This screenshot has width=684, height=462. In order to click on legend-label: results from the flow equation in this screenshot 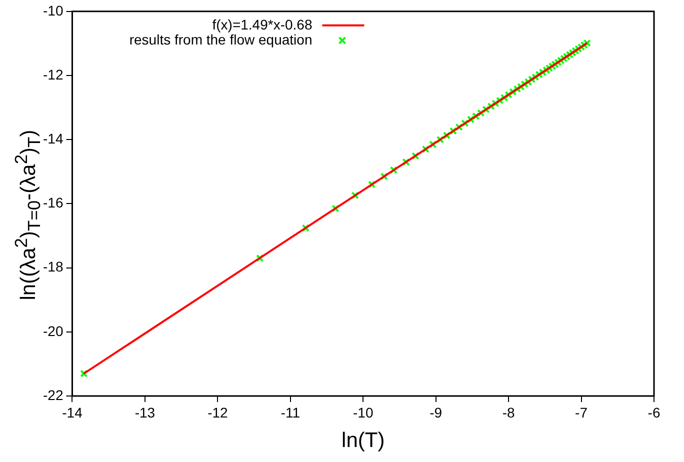, I will do `click(220, 39)`.